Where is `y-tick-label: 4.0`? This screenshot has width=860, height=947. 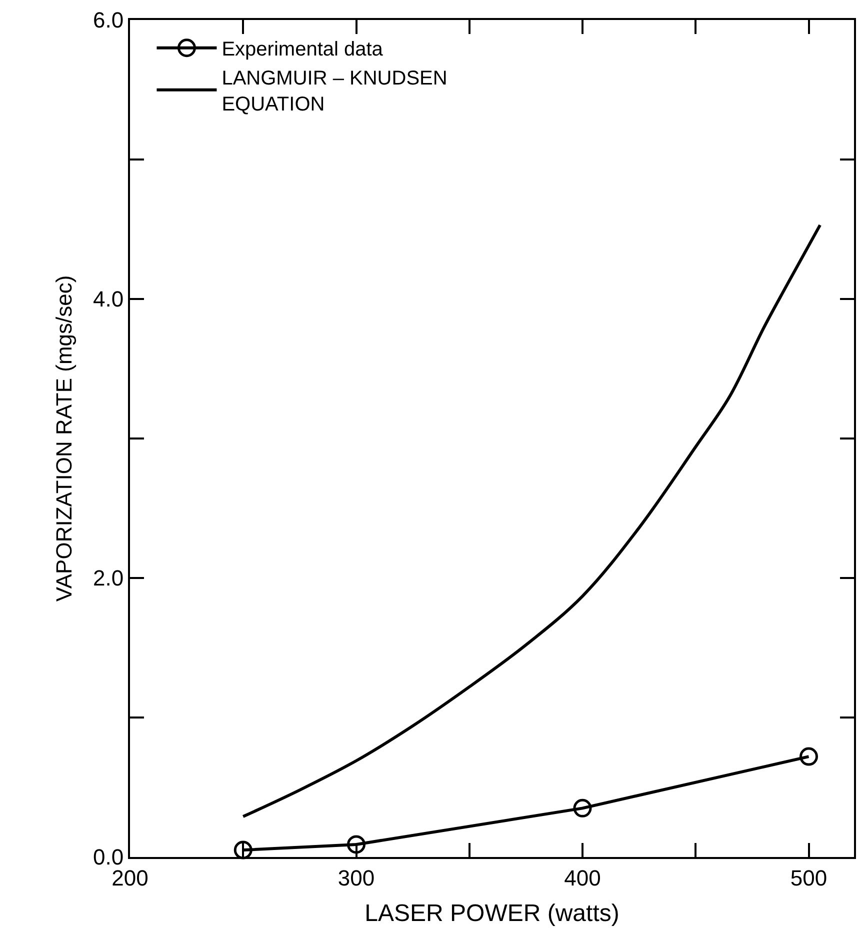
y-tick-label: 4.0 is located at coordinates (108, 299).